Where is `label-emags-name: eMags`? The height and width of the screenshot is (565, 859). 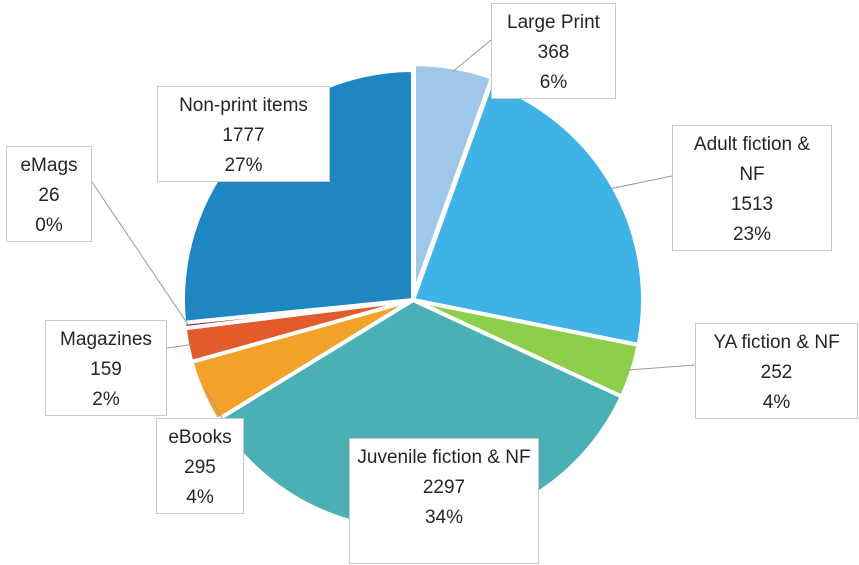 label-emags-name: eMags is located at coordinates (49, 165).